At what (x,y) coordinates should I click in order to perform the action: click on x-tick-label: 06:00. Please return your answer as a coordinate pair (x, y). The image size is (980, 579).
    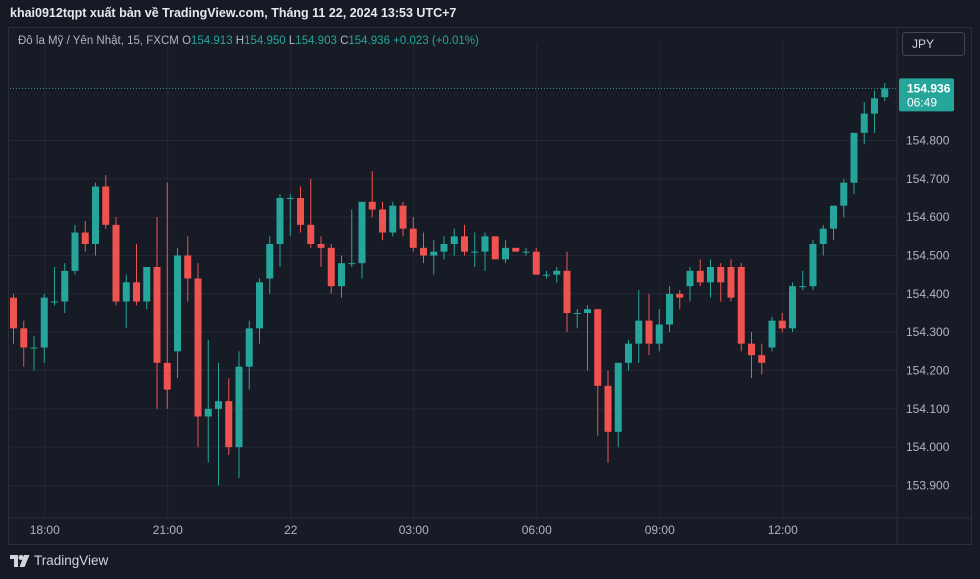
    Looking at the image, I should click on (537, 530).